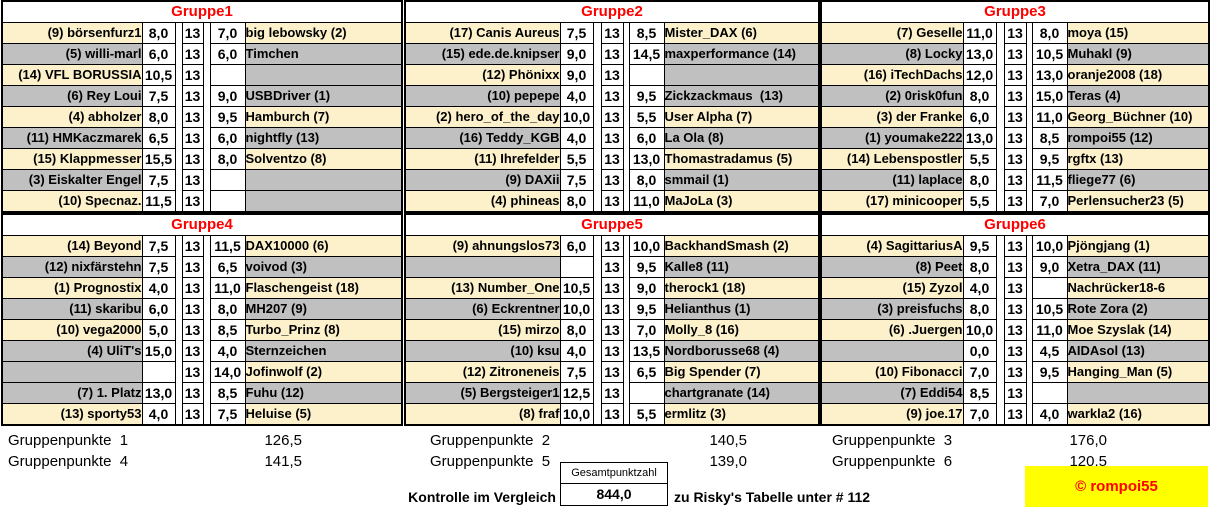  I want to click on player-name-right: Molly_8 (16), so click(741, 330).